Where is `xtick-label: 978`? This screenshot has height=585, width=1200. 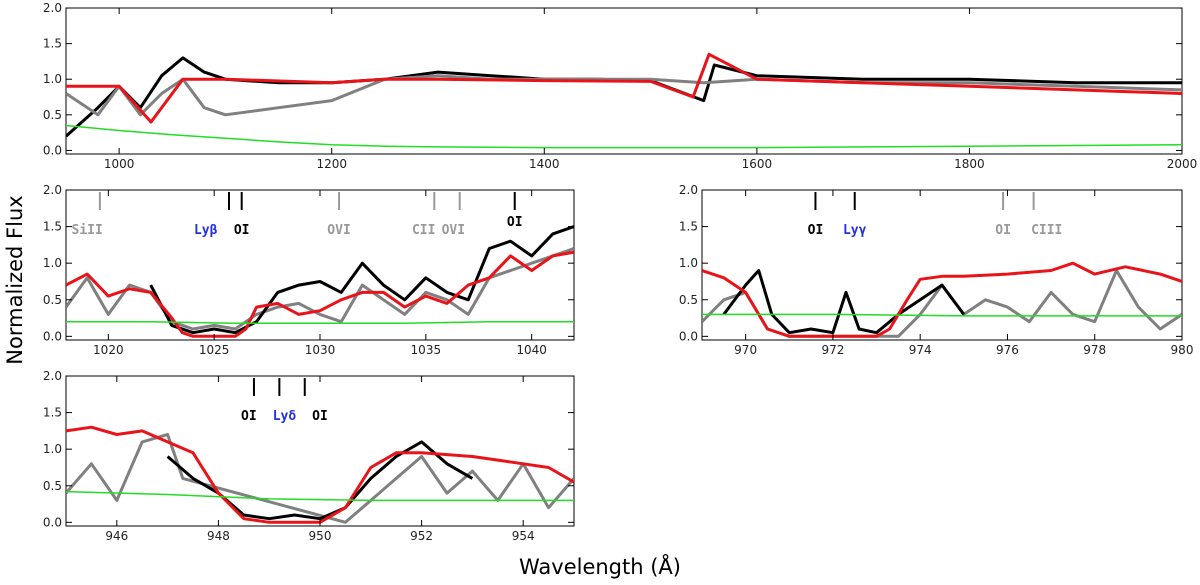 xtick-label: 978 is located at coordinates (1094, 350).